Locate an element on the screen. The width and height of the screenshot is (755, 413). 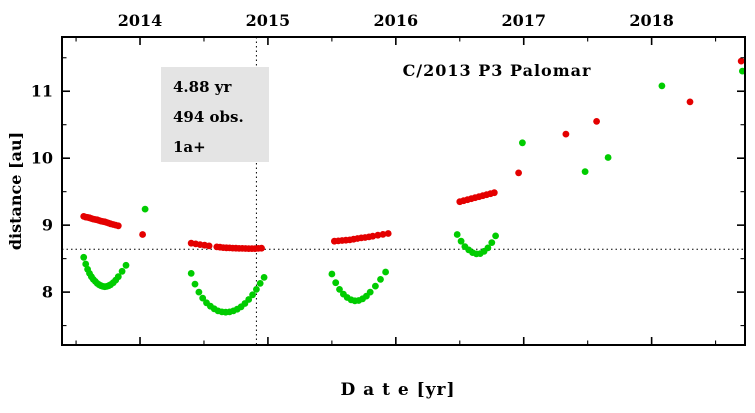
y-tick-label: 11 is located at coordinates (42, 91).